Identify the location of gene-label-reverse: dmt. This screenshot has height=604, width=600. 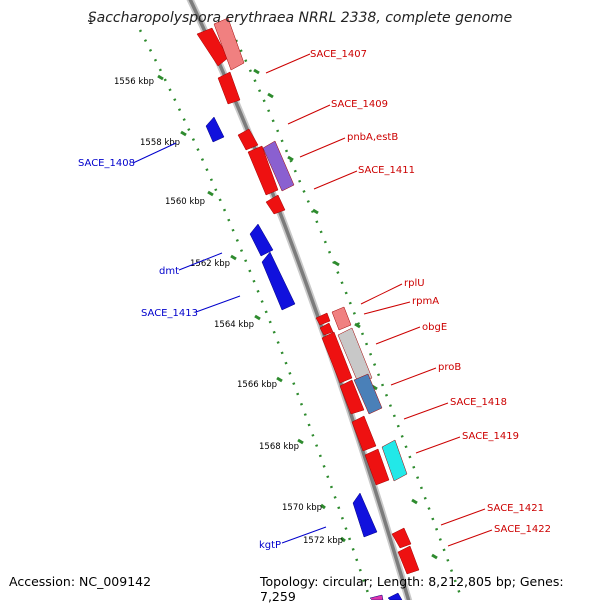
(169, 271).